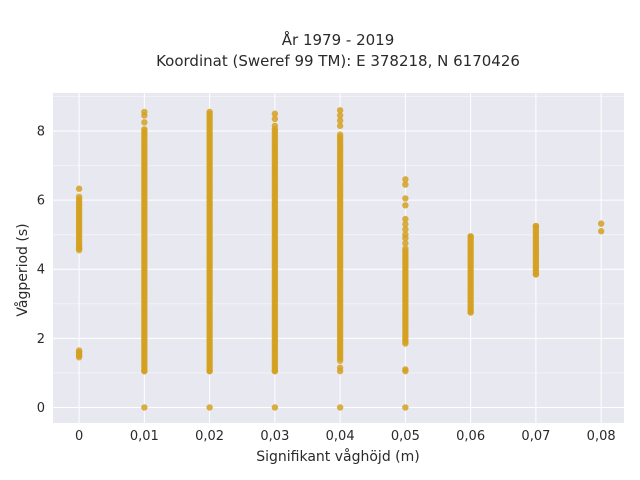  What do you see at coordinates (337, 456) in the screenshot?
I see `x-axis-title: Signifikant våghöjd (m)` at bounding box center [337, 456].